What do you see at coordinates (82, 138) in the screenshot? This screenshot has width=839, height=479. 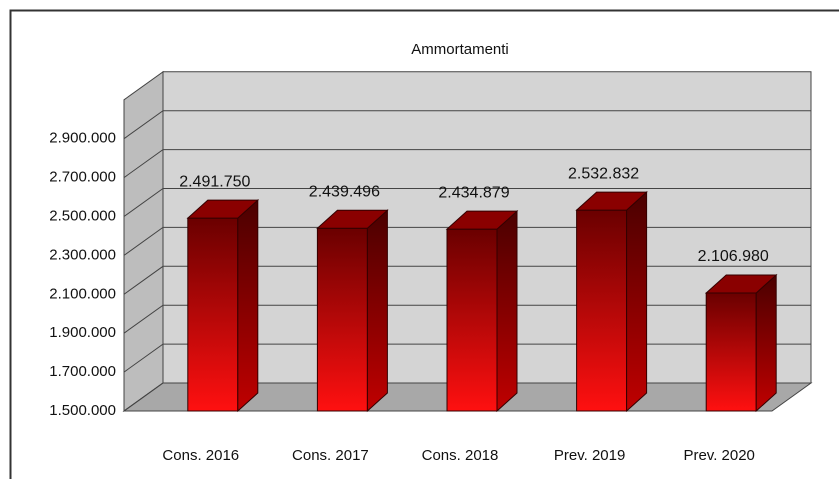 I see `y-tick-label: 2.900.000` at bounding box center [82, 138].